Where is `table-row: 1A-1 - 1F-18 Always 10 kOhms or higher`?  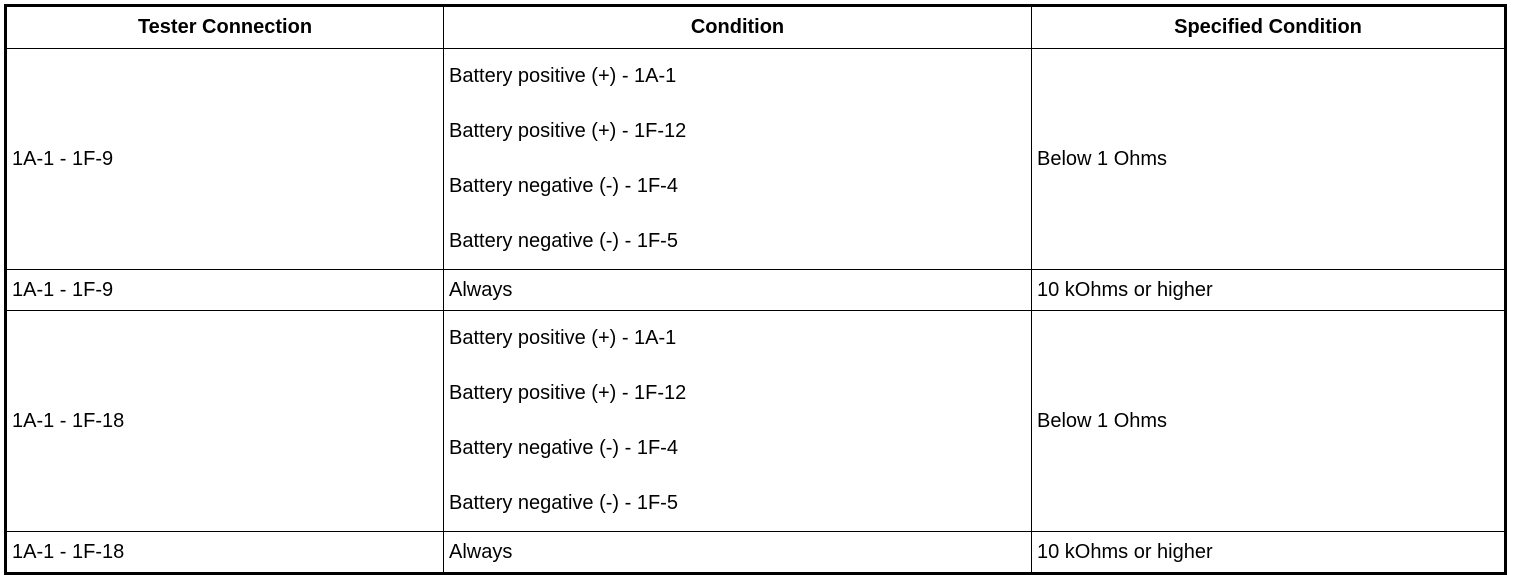 table-row: 1A-1 - 1F-18 Always 10 kOhms or higher is located at coordinates (755, 552).